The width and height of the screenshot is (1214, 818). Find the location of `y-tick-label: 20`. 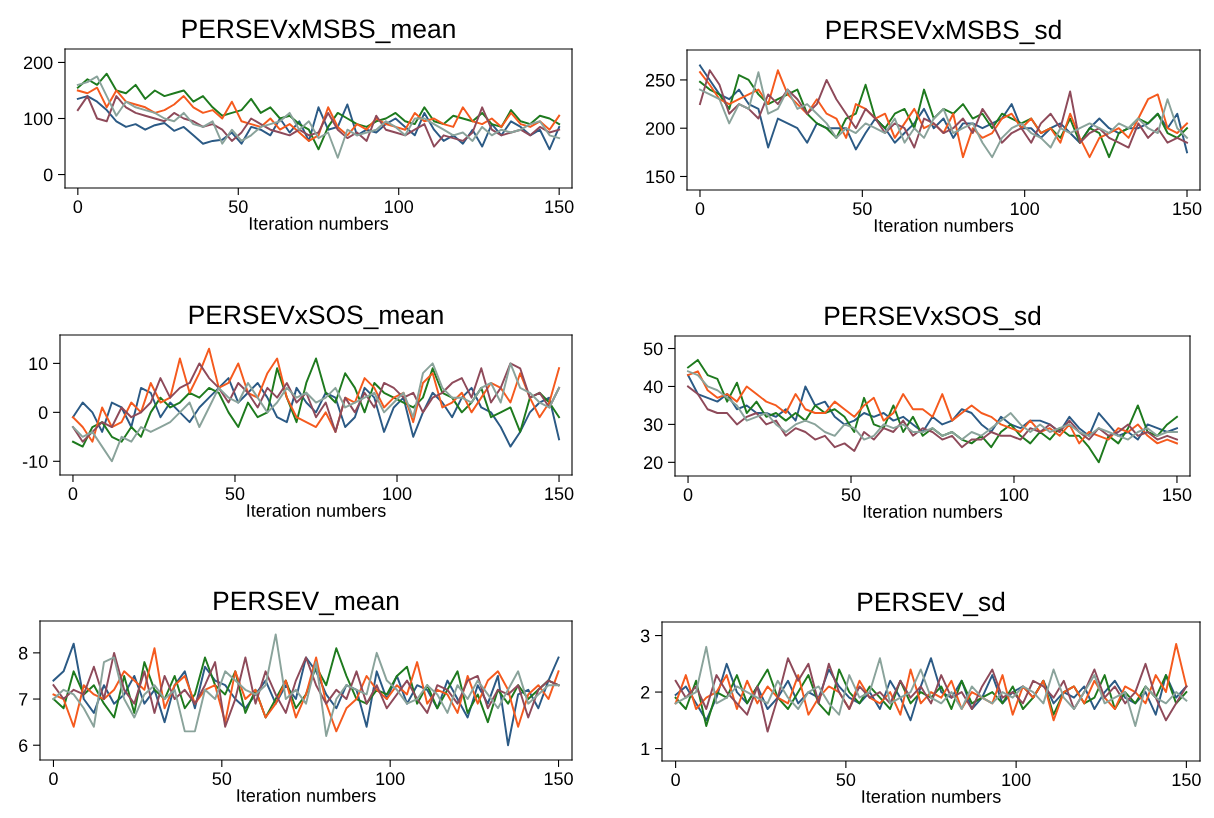

y-tick-label: 20 is located at coordinates (653, 463).